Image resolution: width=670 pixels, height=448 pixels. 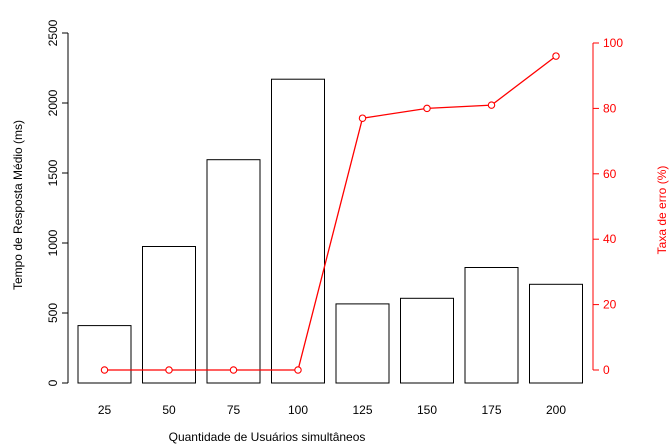 I want to click on right-y-axis: 0 20 40 60 80 100, so click(x=607, y=206).